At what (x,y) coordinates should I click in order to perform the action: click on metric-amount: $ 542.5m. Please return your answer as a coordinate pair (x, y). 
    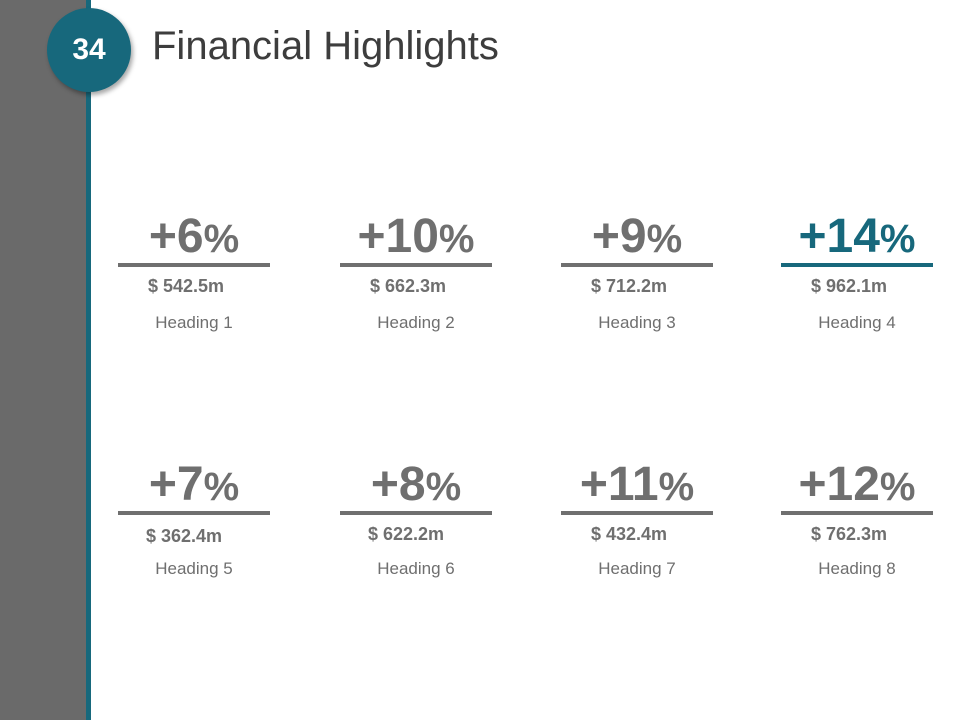
    Looking at the image, I should click on (186, 286).